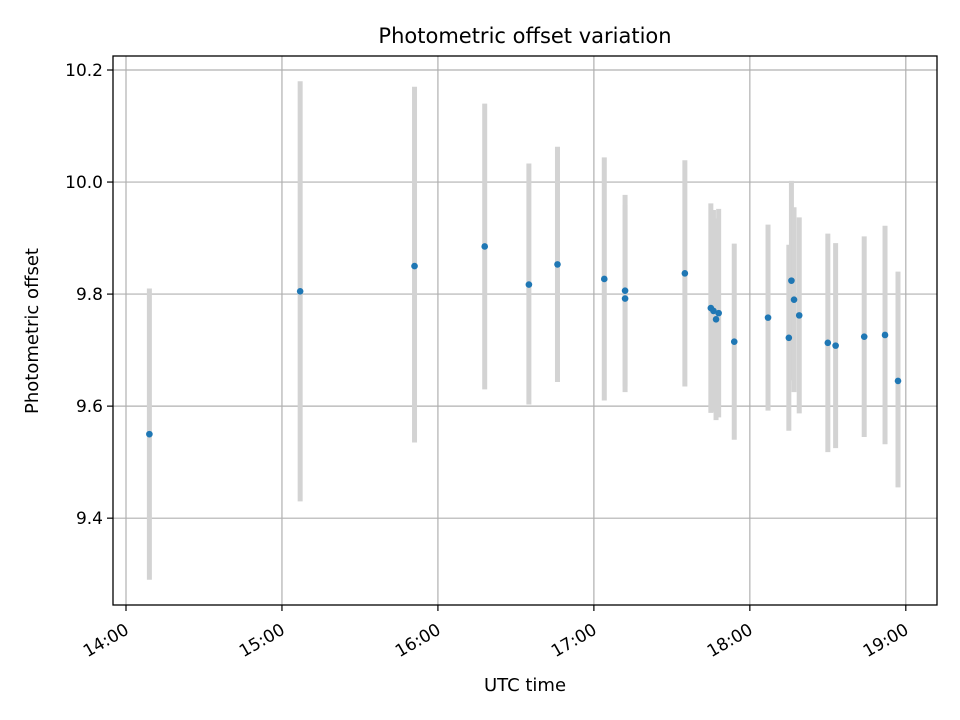 The height and width of the screenshot is (720, 960). What do you see at coordinates (89, 407) in the screenshot?
I see `y-tick-label: 9.6` at bounding box center [89, 407].